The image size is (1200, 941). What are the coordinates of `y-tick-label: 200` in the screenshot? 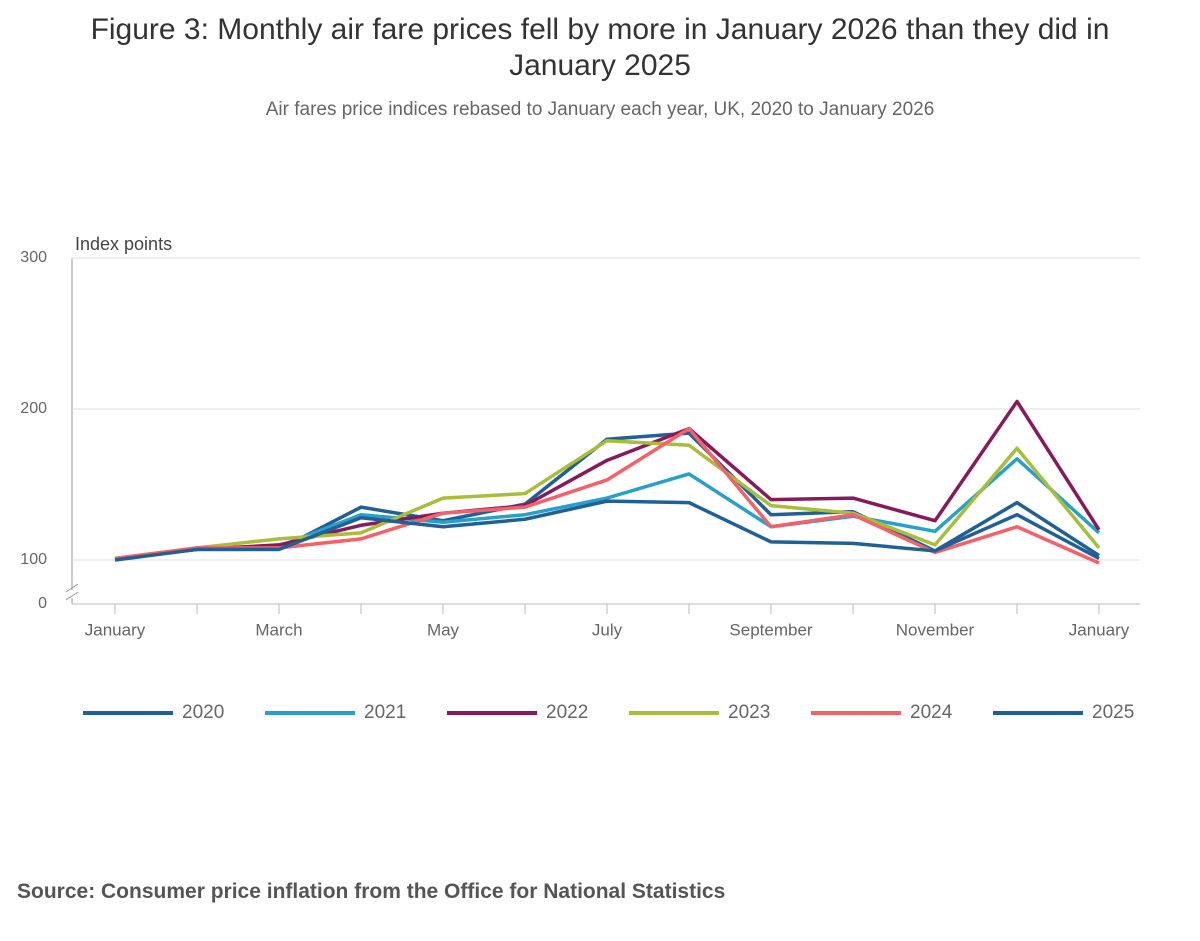 It's located at (33, 408).